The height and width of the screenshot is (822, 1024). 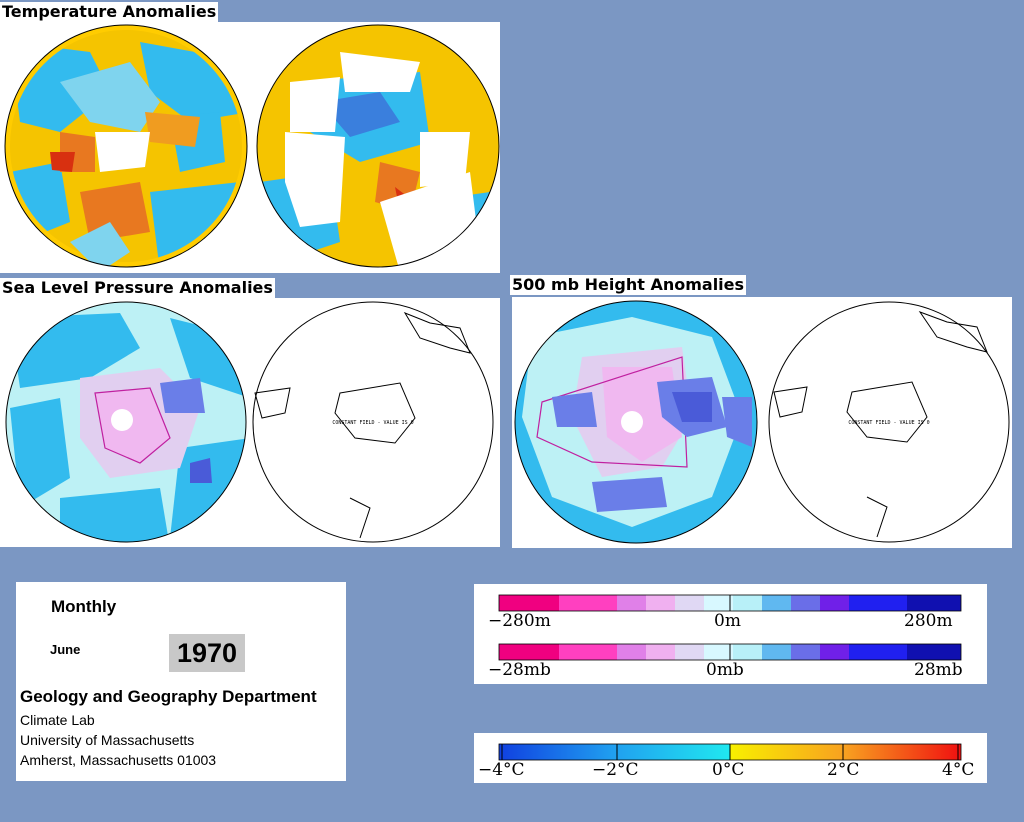 I want to click on temperature-maps, so click(x=252, y=146).